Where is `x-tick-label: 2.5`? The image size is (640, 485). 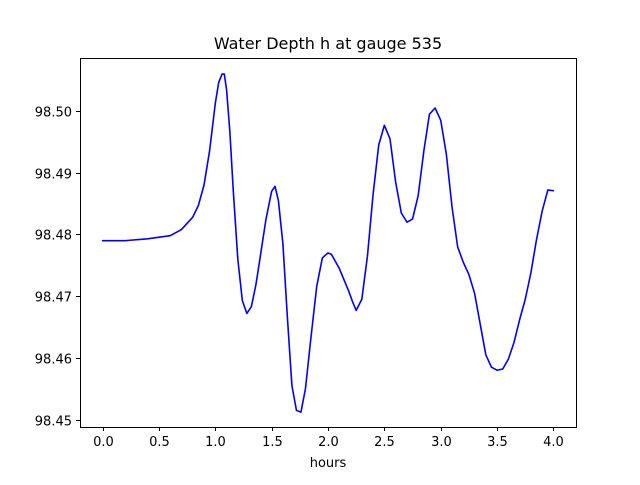 x-tick-label: 2.5 is located at coordinates (384, 442).